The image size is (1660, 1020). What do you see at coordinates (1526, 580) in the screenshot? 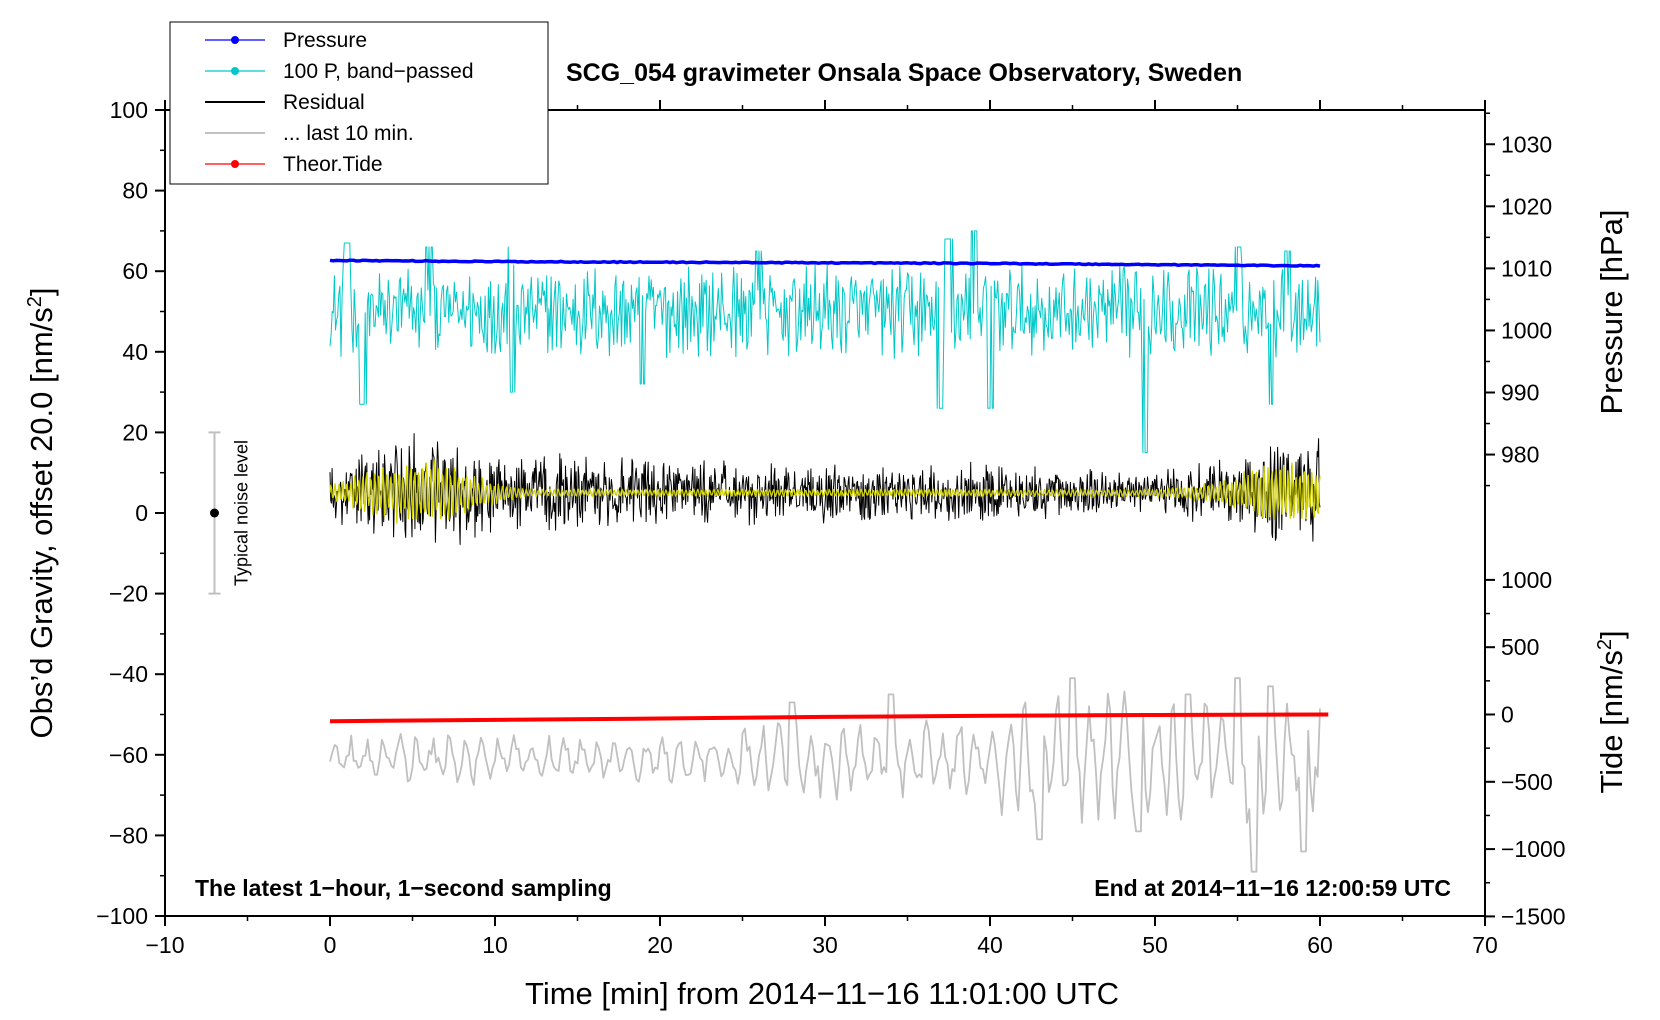
I see `tide-tick-label: 1000` at bounding box center [1526, 580].